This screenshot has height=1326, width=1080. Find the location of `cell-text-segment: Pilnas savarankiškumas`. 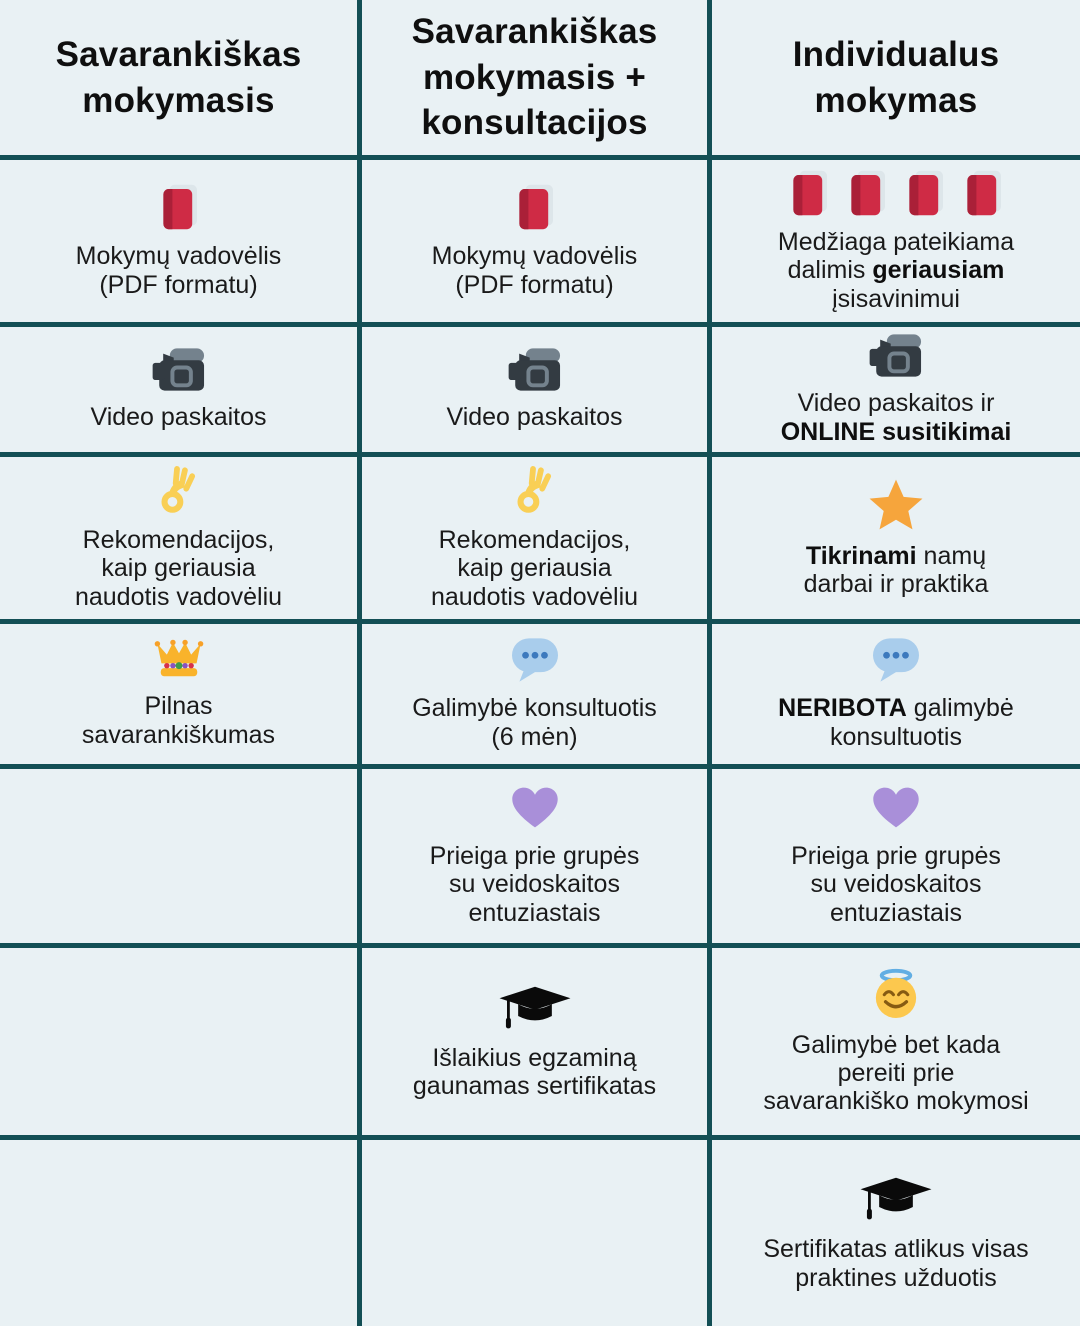

cell-text-segment: Pilnas savarankiškumas is located at coordinates (178, 720).